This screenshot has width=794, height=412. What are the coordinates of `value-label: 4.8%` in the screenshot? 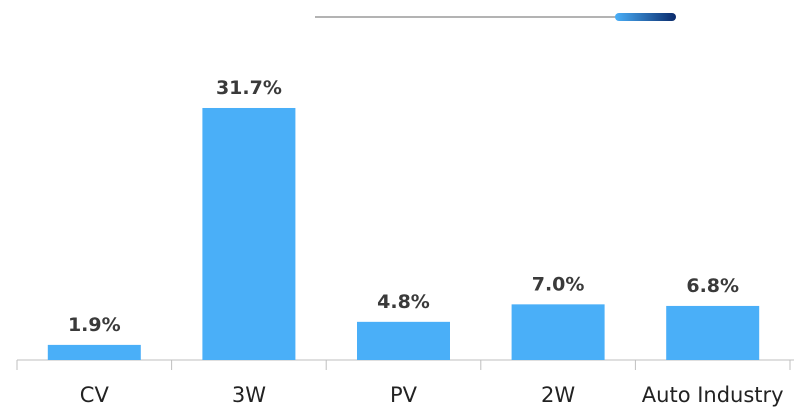 It's located at (403, 302).